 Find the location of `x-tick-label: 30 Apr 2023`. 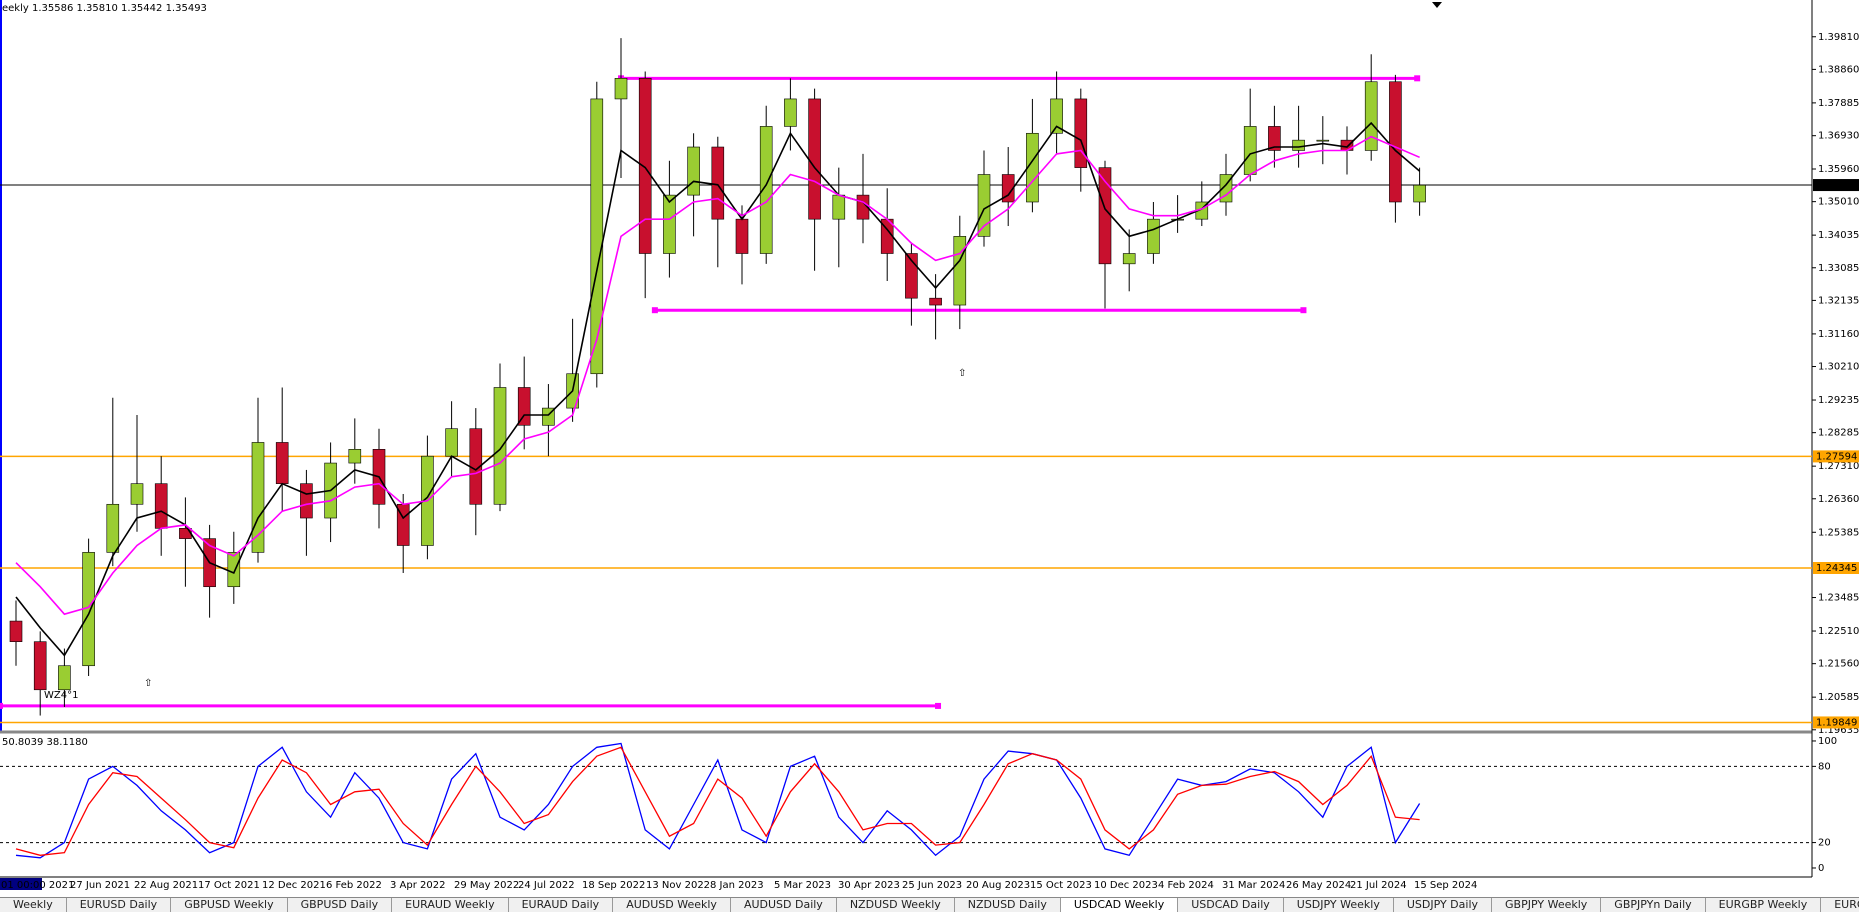

x-tick-label: 30 Apr 2023 is located at coordinates (869, 885).